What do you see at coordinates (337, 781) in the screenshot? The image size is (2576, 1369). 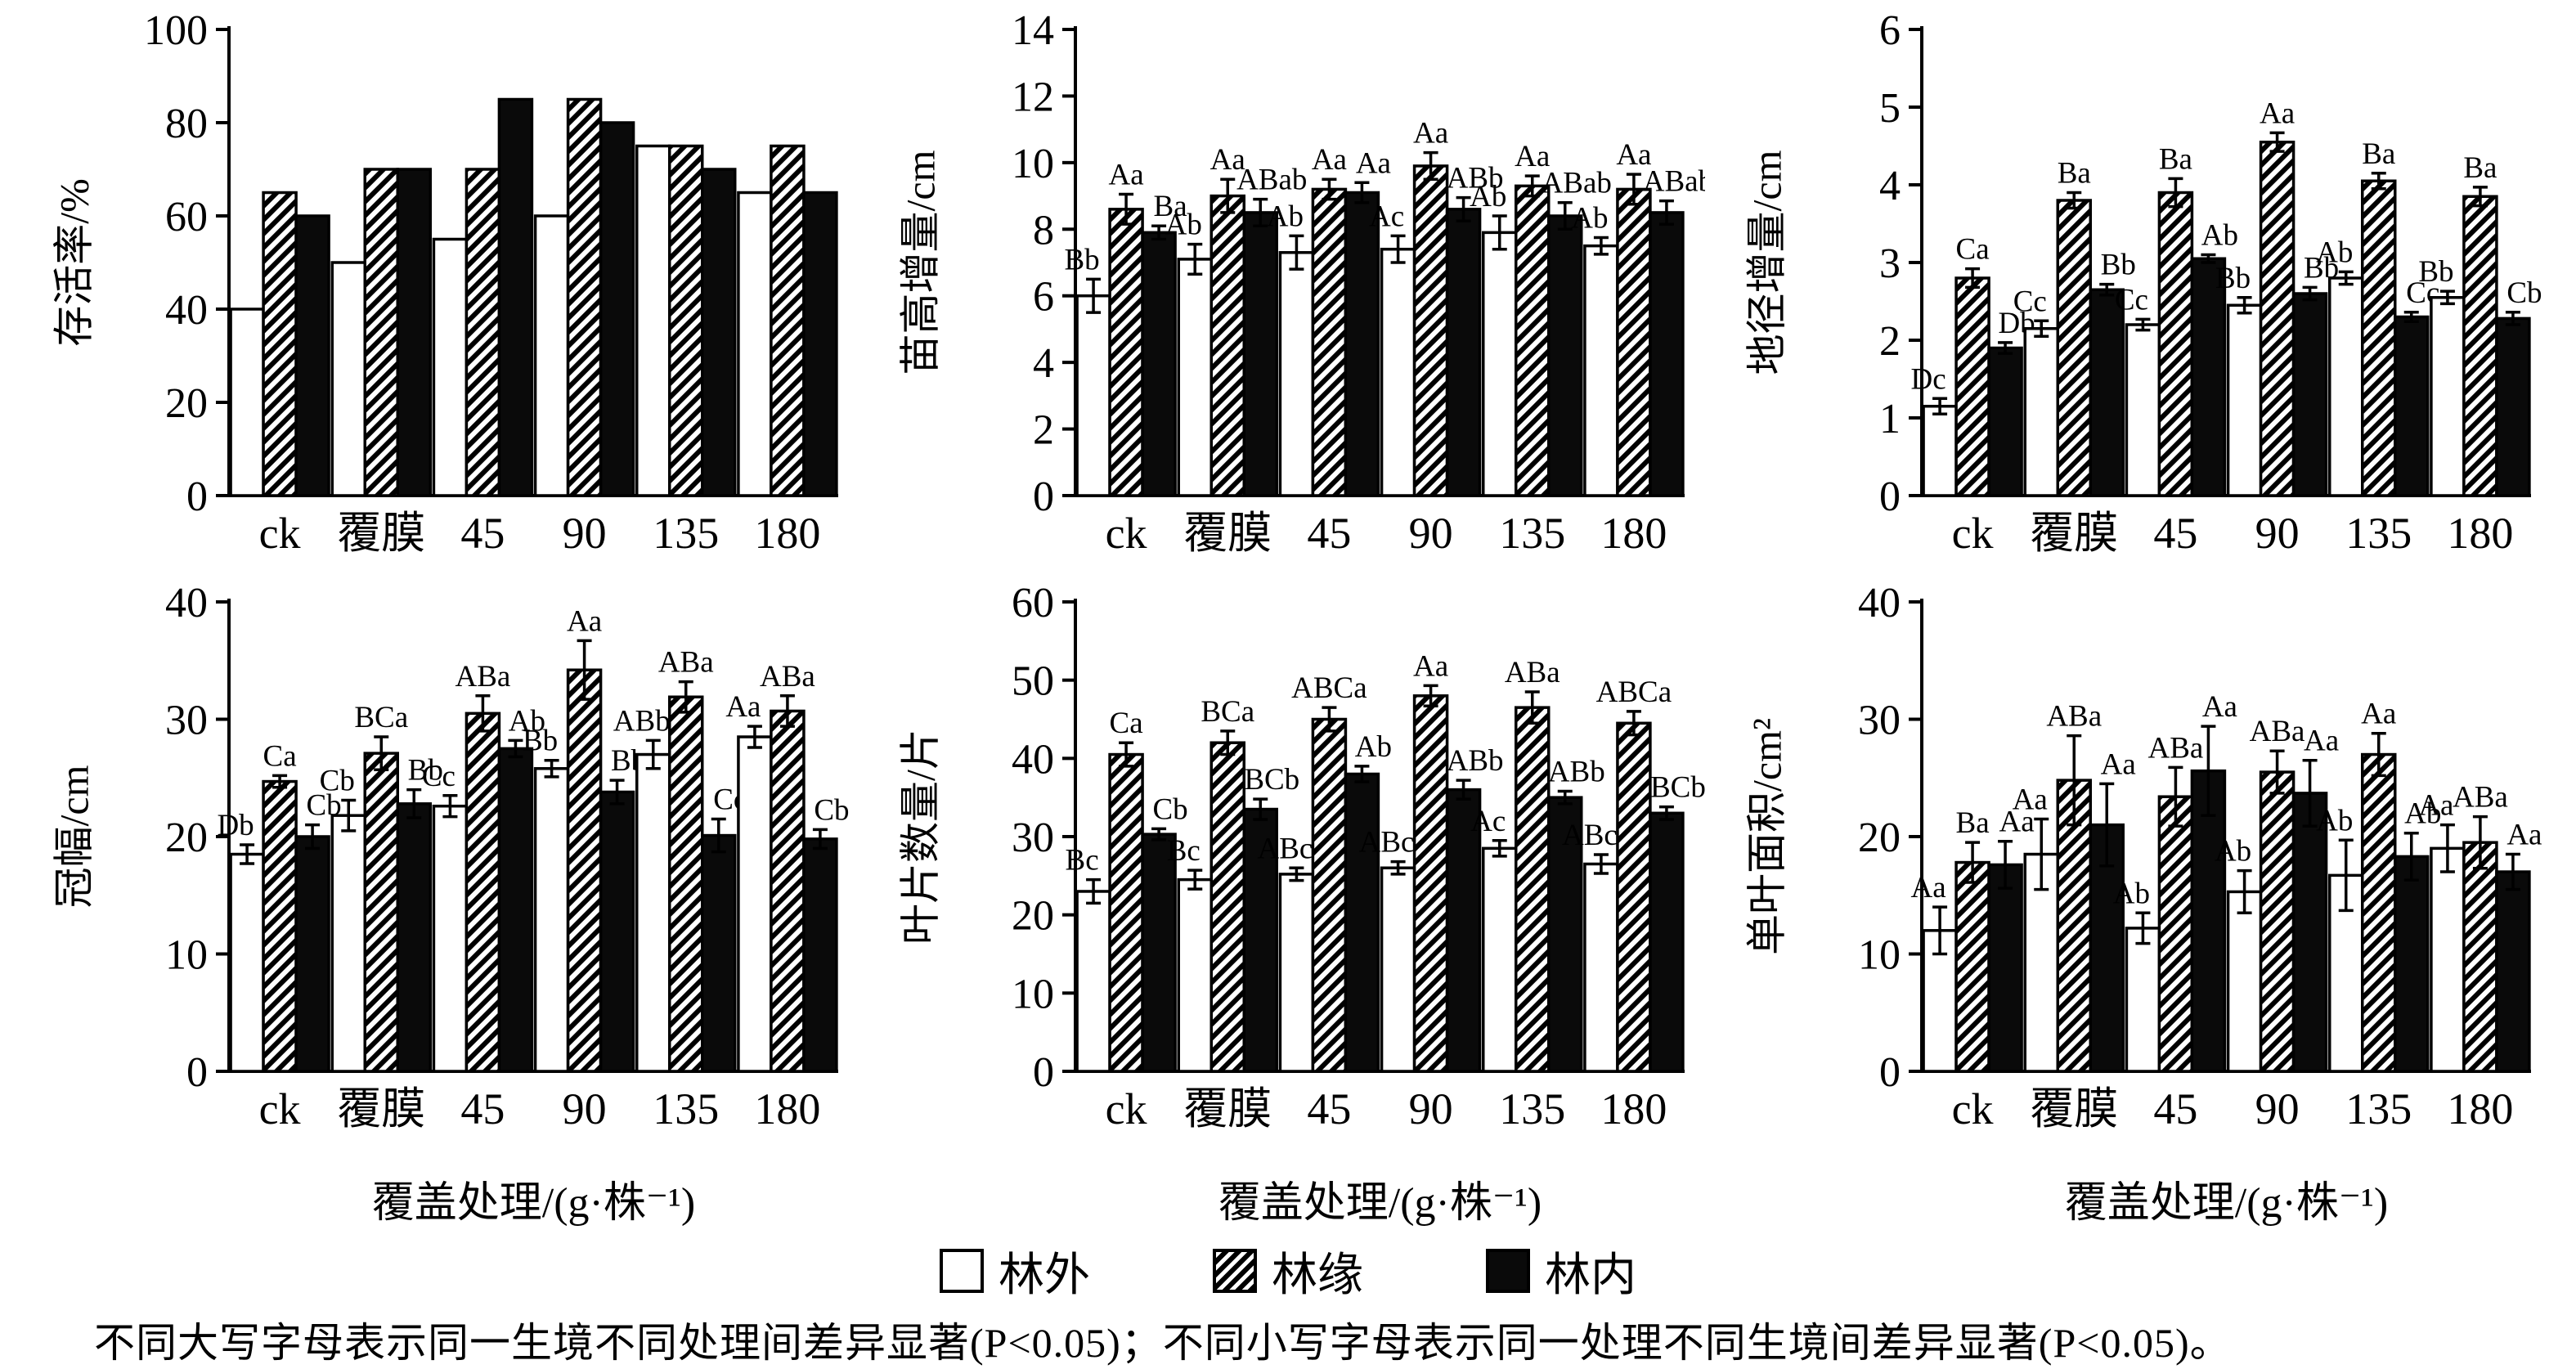 I see `sig-letter-crown-width-覆膜-林外: Cb` at bounding box center [337, 781].